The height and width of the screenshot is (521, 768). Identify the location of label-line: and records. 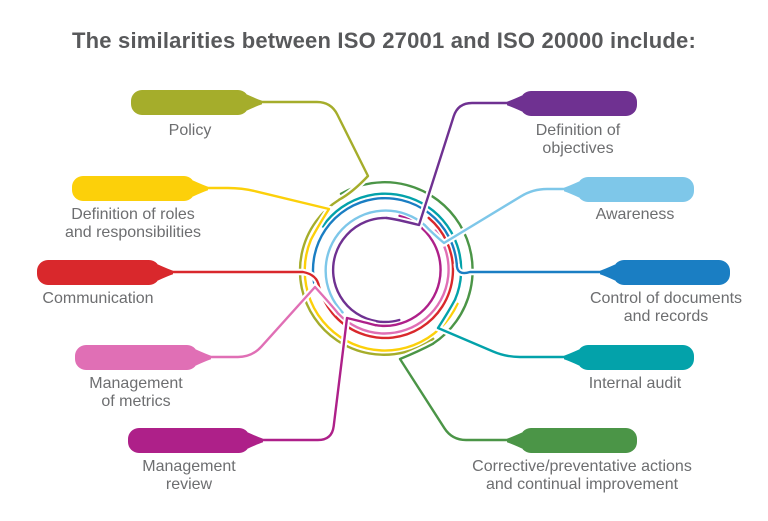
(666, 316).